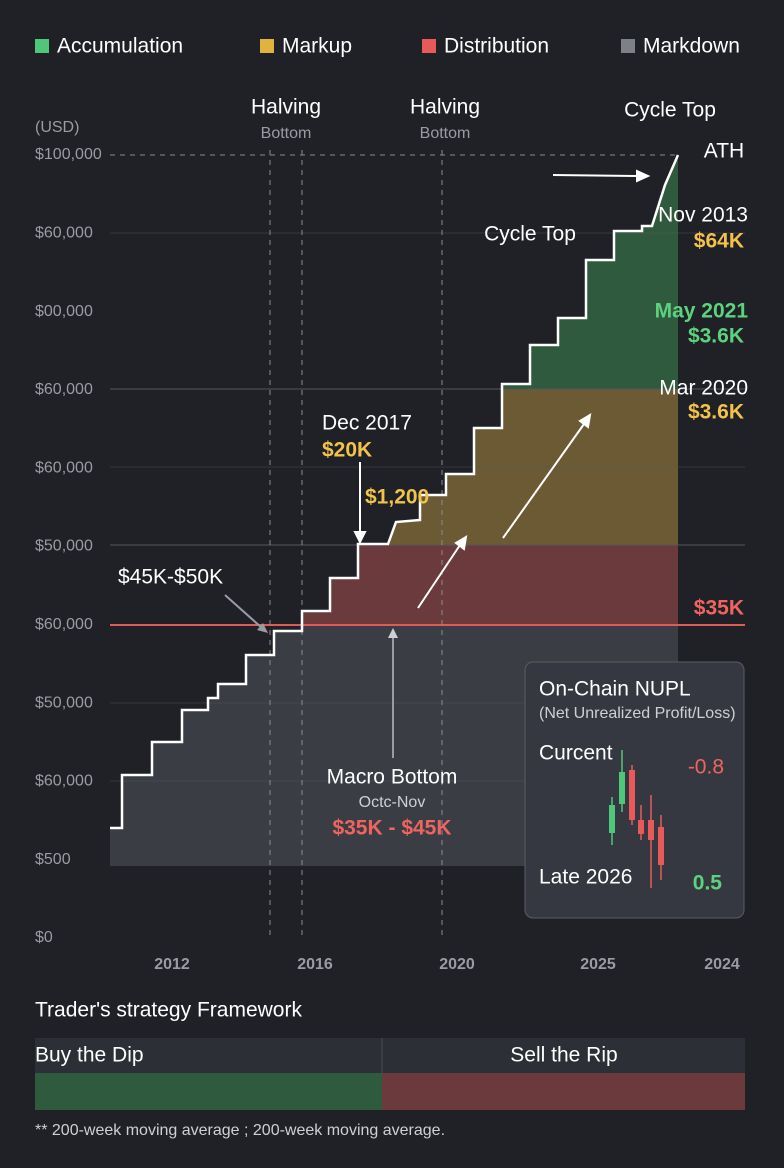 This screenshot has height=1168, width=784. I want to click on y-tick-label: $100,000, so click(68, 154).